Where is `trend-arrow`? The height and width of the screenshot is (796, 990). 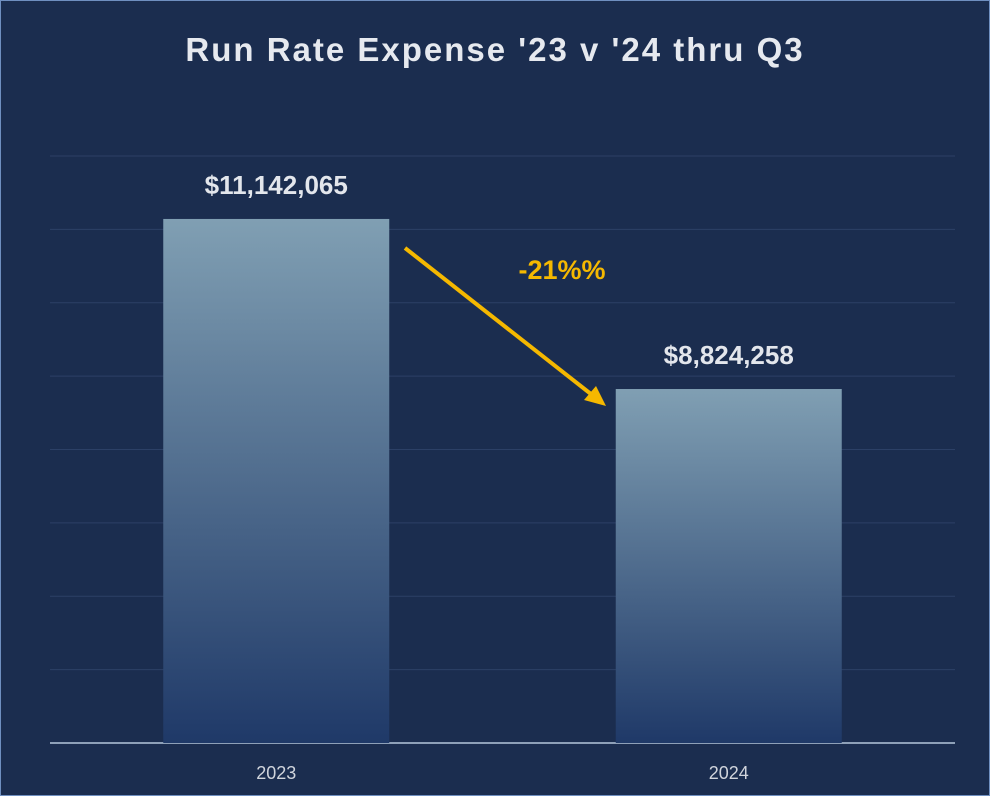
trend-arrow is located at coordinates (500, 323).